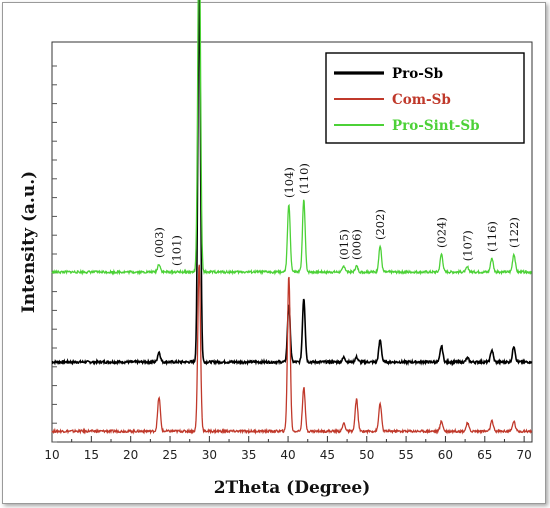 The height and width of the screenshot is (508, 550). What do you see at coordinates (492, 236) in the screenshot?
I see `peak-label: (116)` at bounding box center [492, 236].